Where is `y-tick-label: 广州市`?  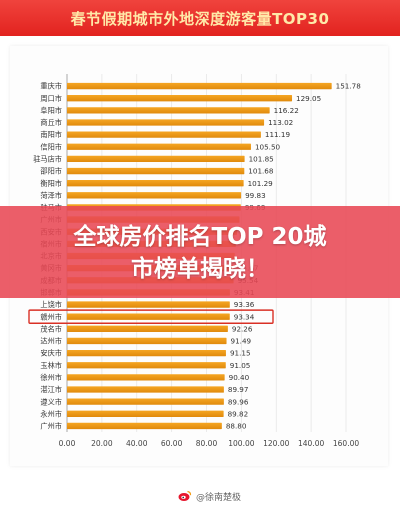
y-tick-label: 广州市 is located at coordinates (51, 426).